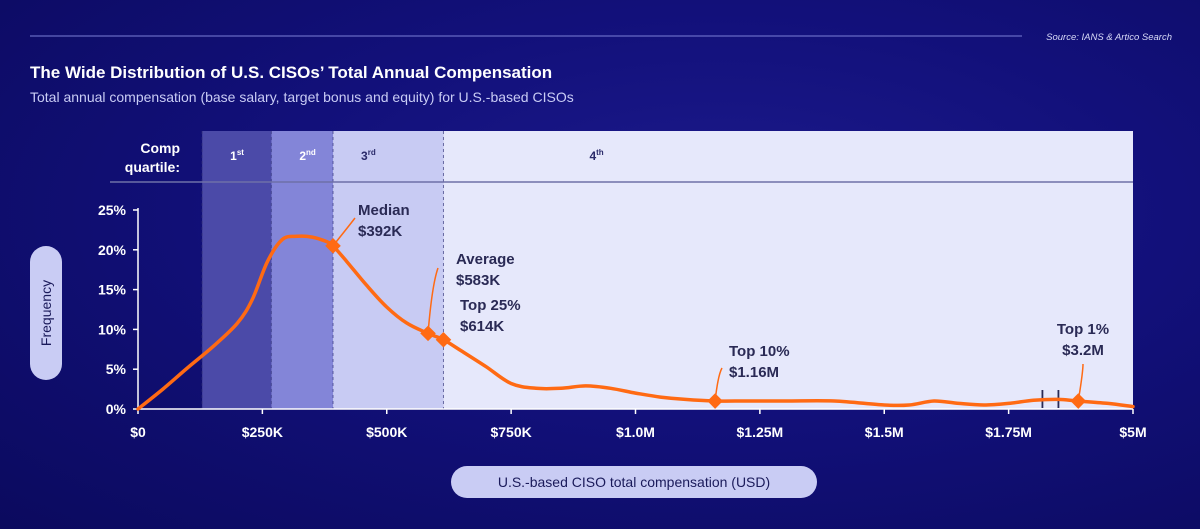  I want to click on marker-label-value: $583K, so click(478, 280).